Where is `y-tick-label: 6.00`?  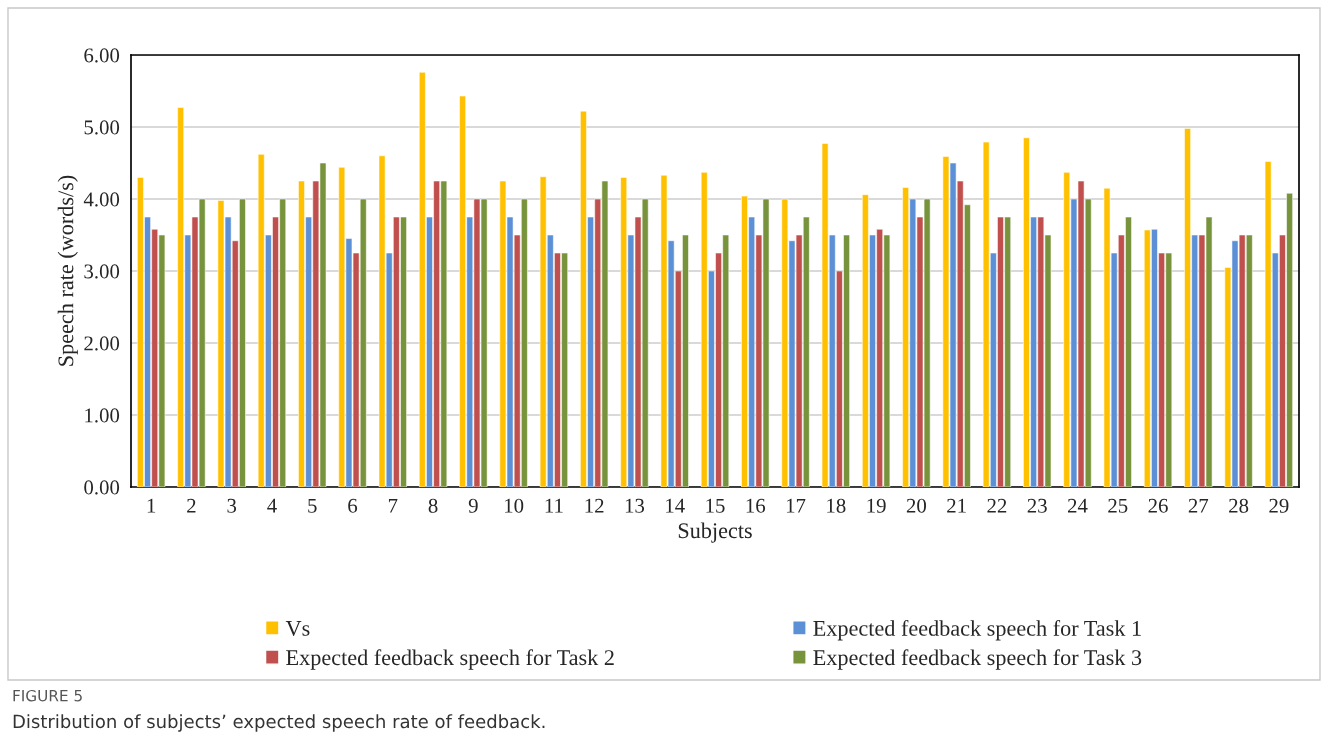
y-tick-label: 6.00 is located at coordinates (102, 55).